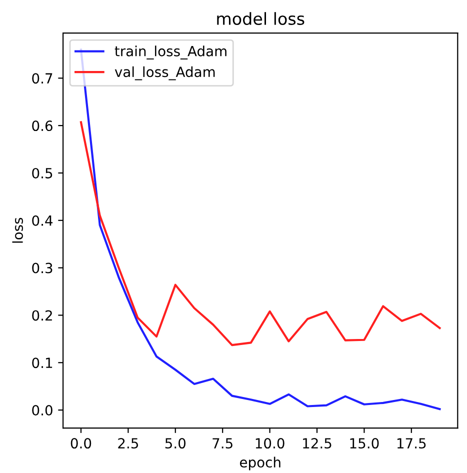 The height and width of the screenshot is (473, 467). I want to click on legend-label: train_loss_Adam, so click(170, 53).